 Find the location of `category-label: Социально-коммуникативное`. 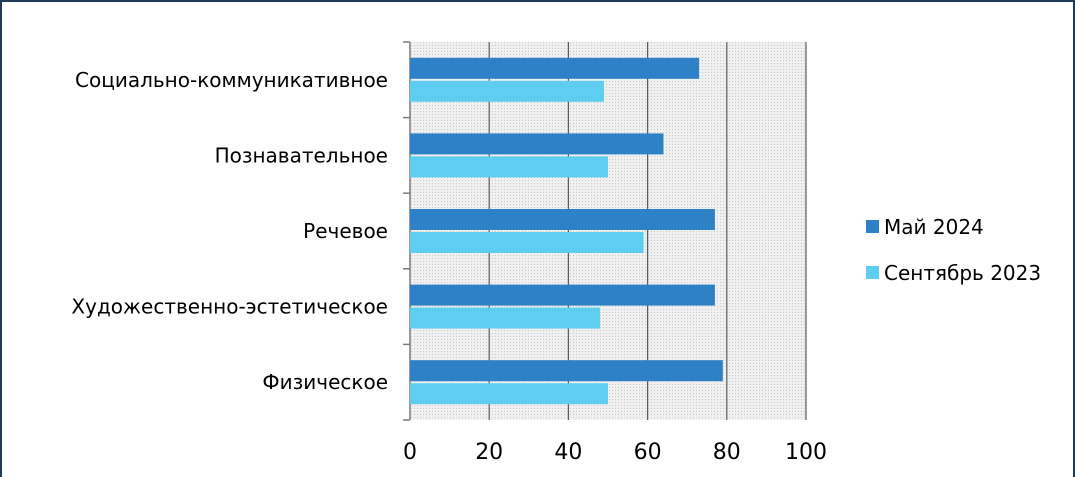

category-label: Социально-коммуникативное is located at coordinates (231, 80).